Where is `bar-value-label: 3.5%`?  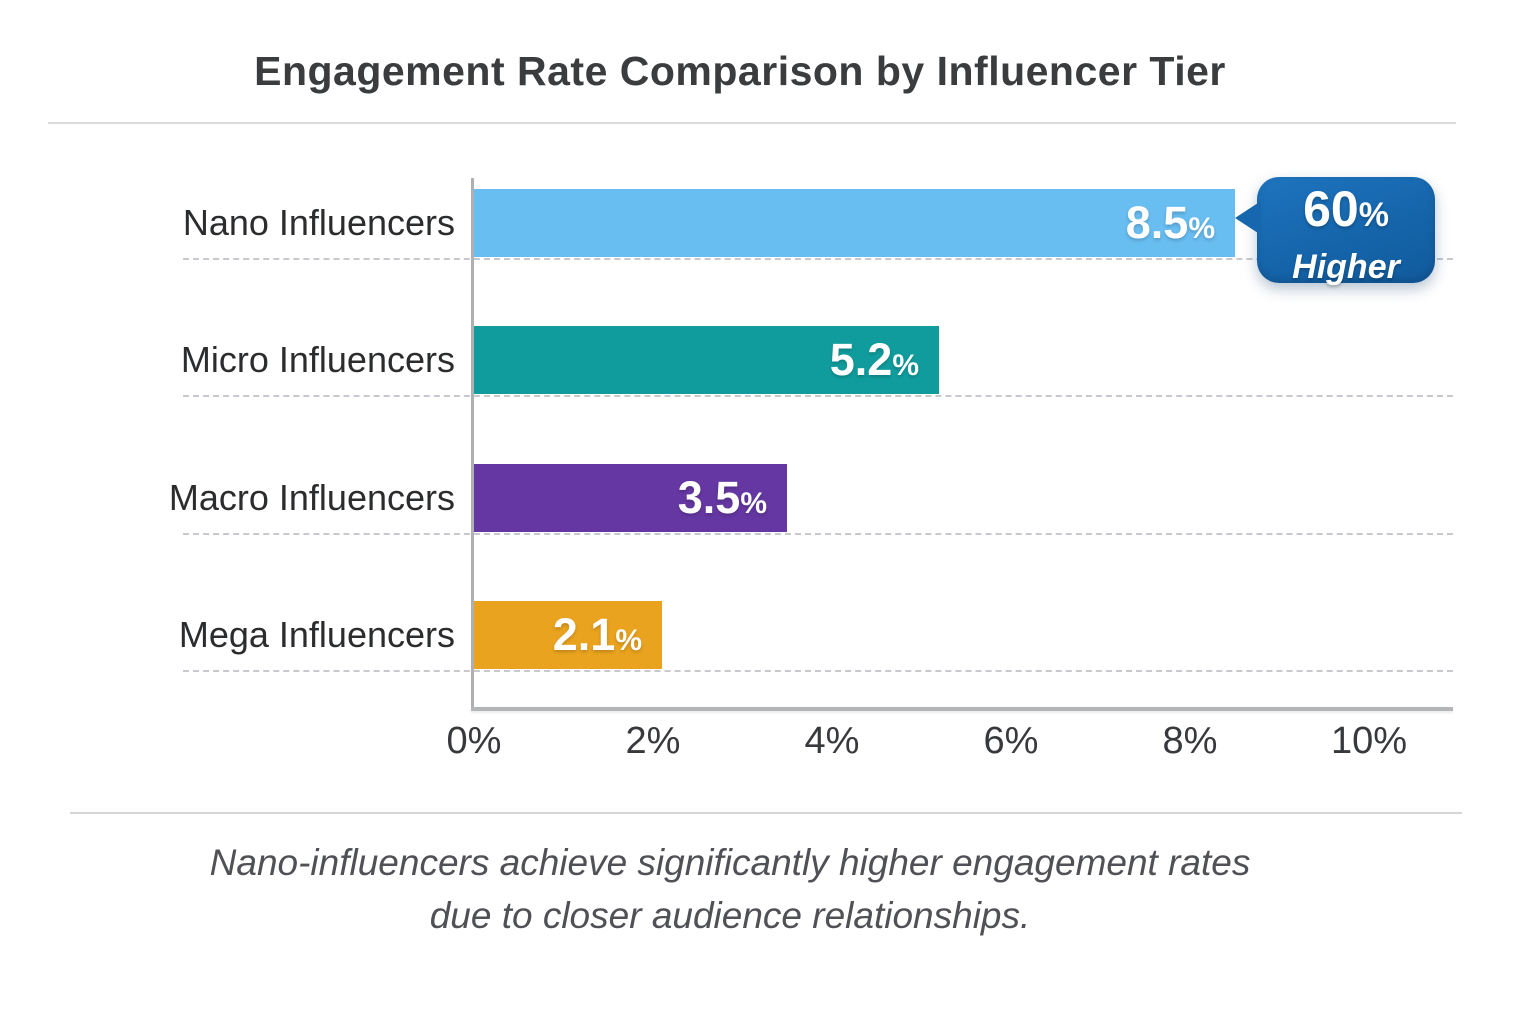 bar-value-label: 3.5% is located at coordinates (722, 497).